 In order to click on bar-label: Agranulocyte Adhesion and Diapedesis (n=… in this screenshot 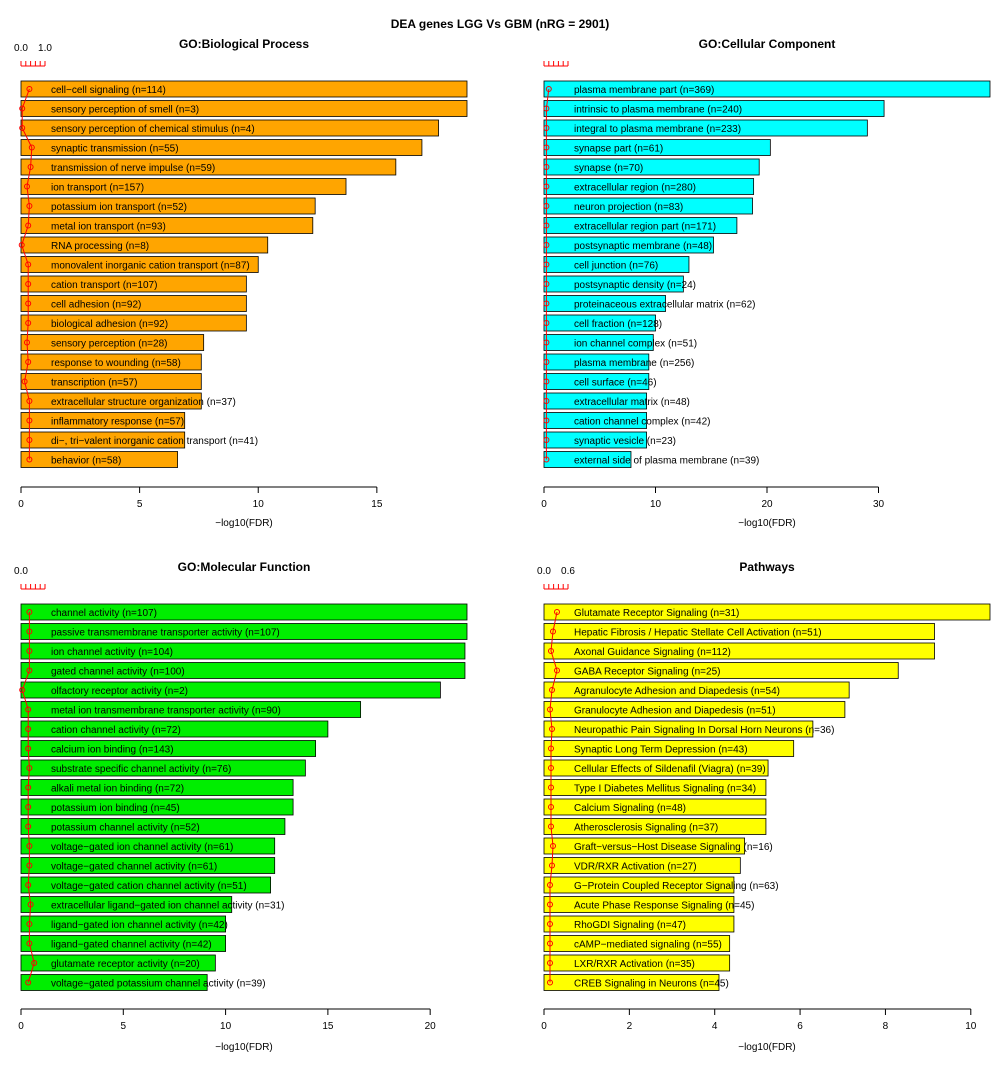, I will do `click(677, 691)`.